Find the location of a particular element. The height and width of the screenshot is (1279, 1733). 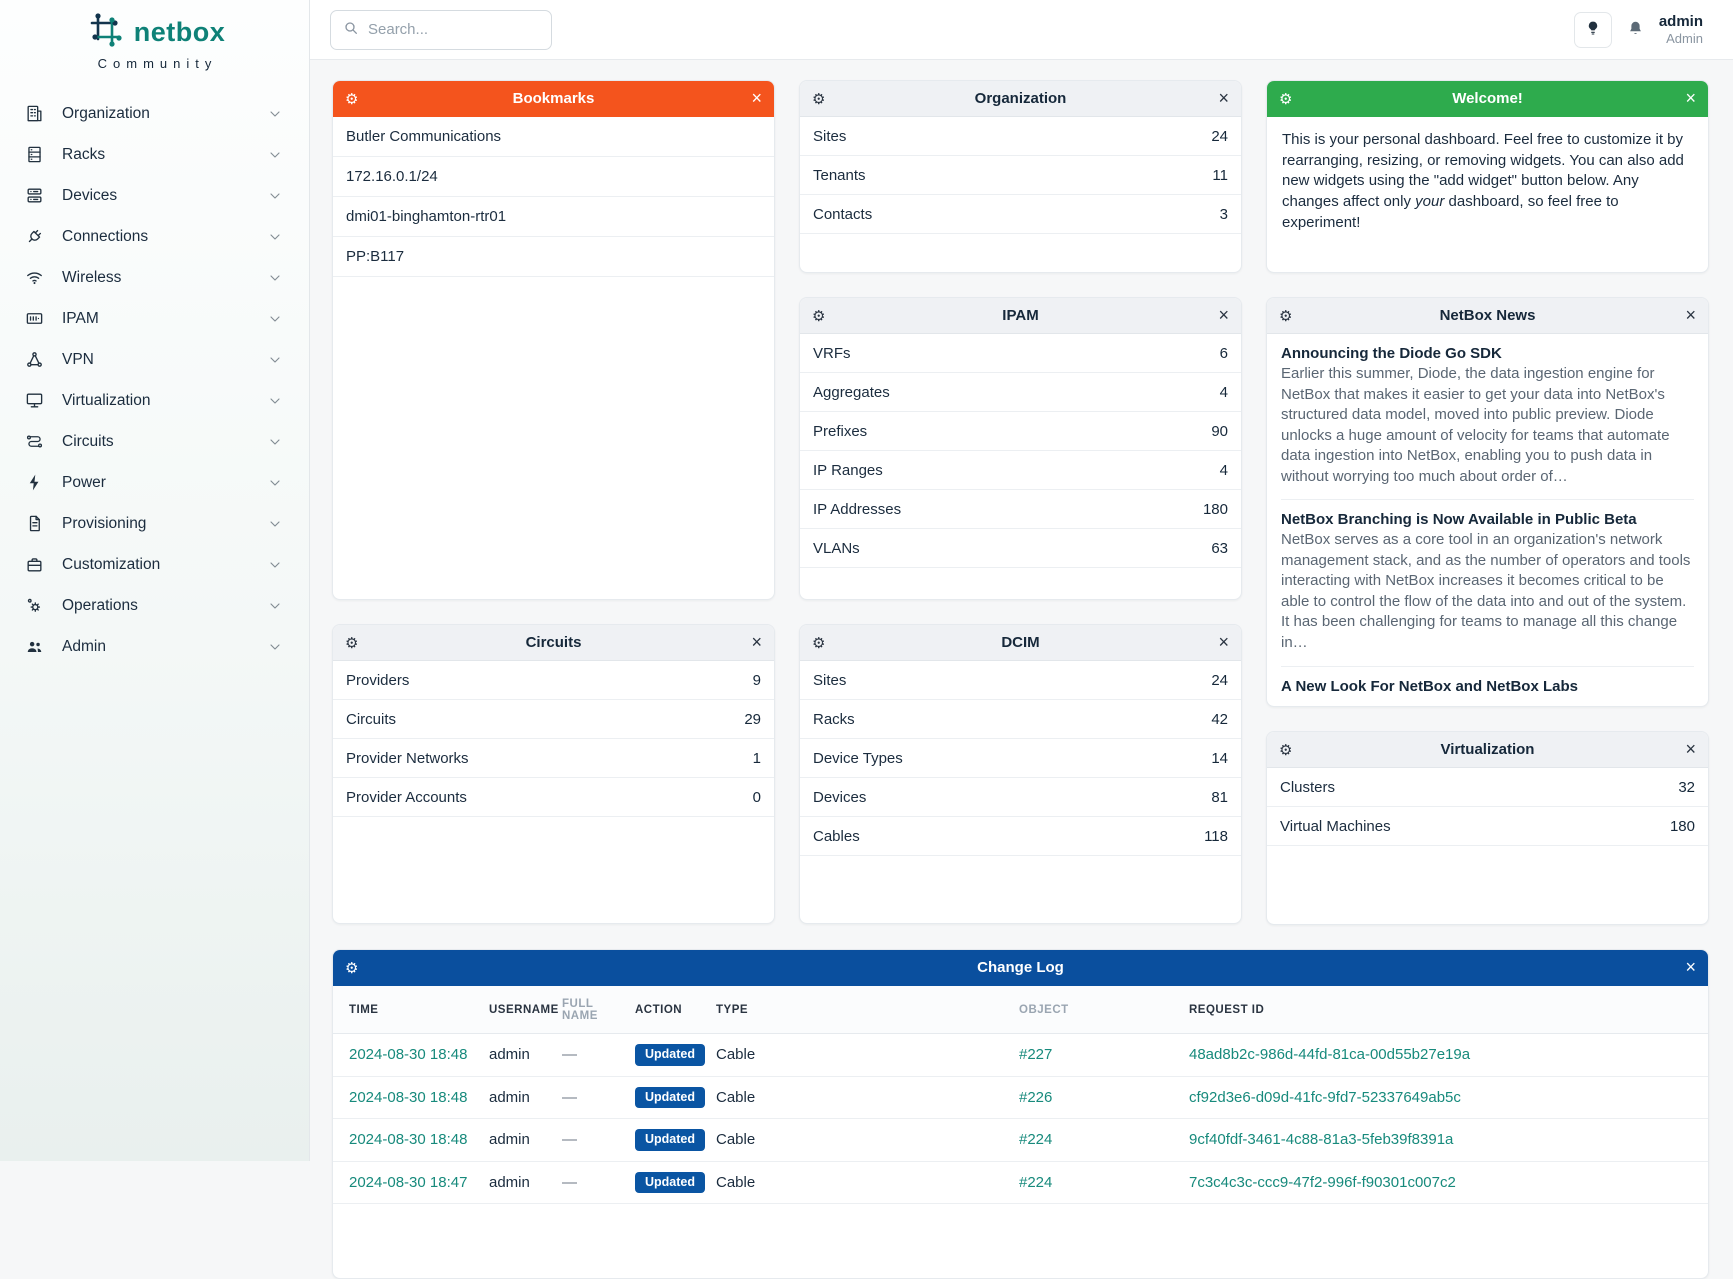

stat-value-link: 63 is located at coordinates (1219, 548).